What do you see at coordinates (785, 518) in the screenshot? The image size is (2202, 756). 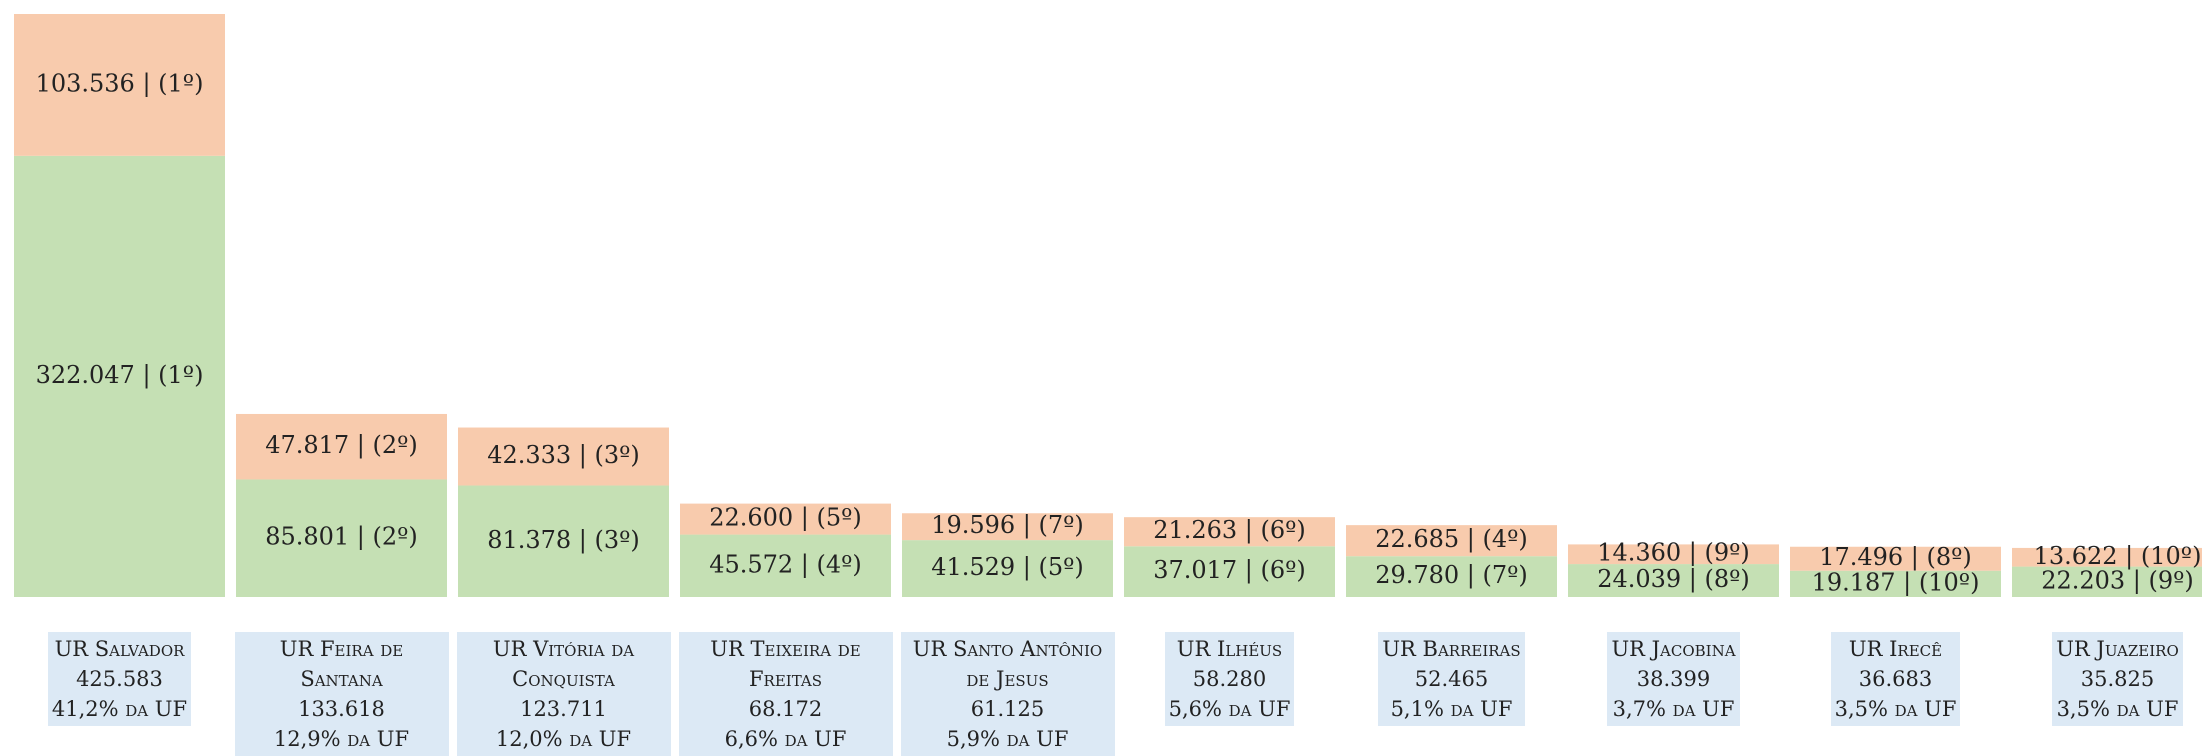 I see `value-label: 22.600 | (5º)` at bounding box center [785, 518].